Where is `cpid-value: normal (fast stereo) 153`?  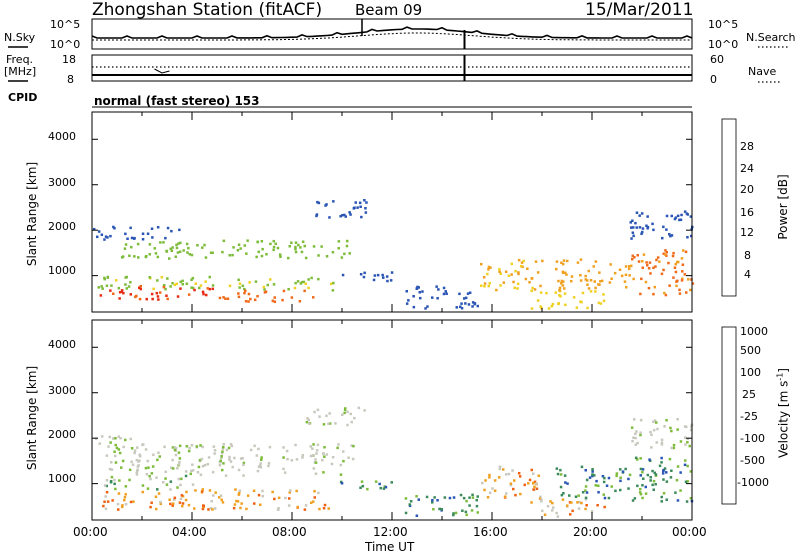
cpid-value: normal (fast stereo) 153 is located at coordinates (177, 101).